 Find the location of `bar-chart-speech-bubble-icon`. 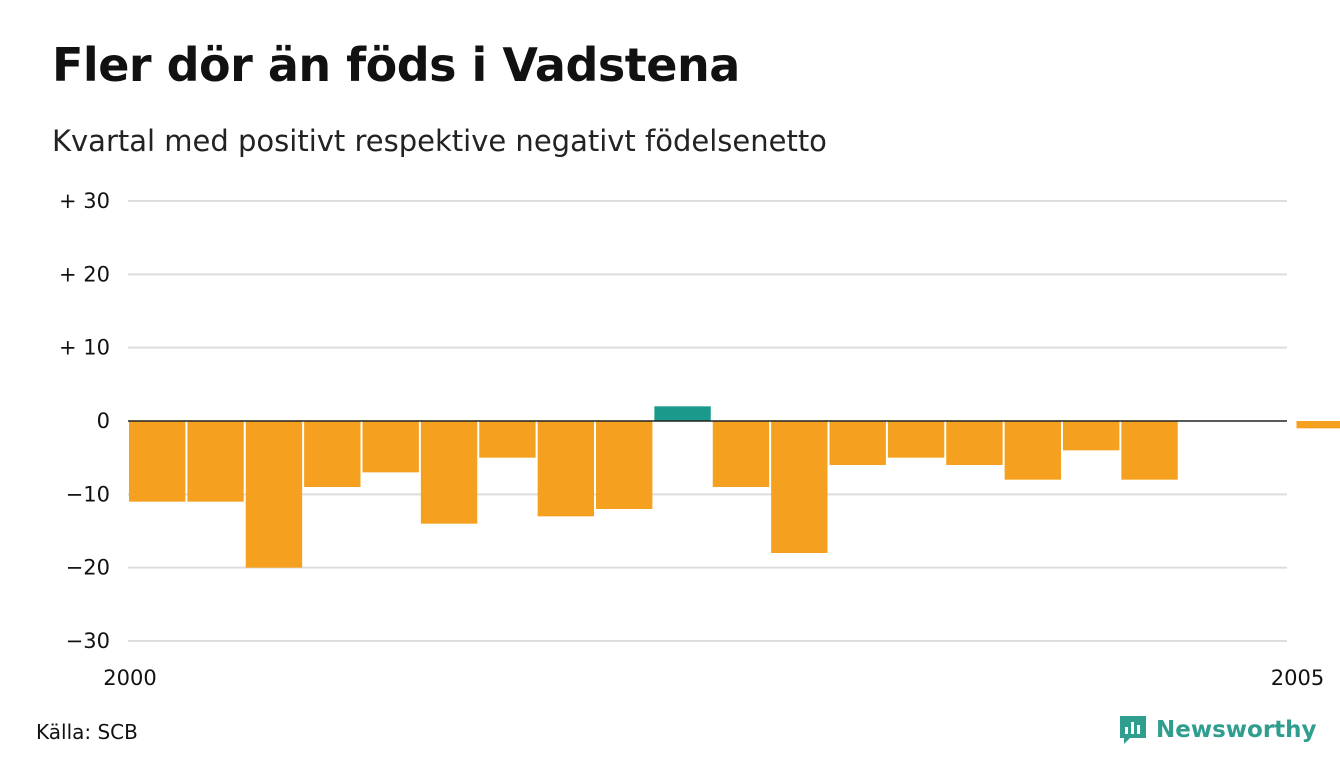

bar-chart-speech-bubble-icon is located at coordinates (1133, 730).